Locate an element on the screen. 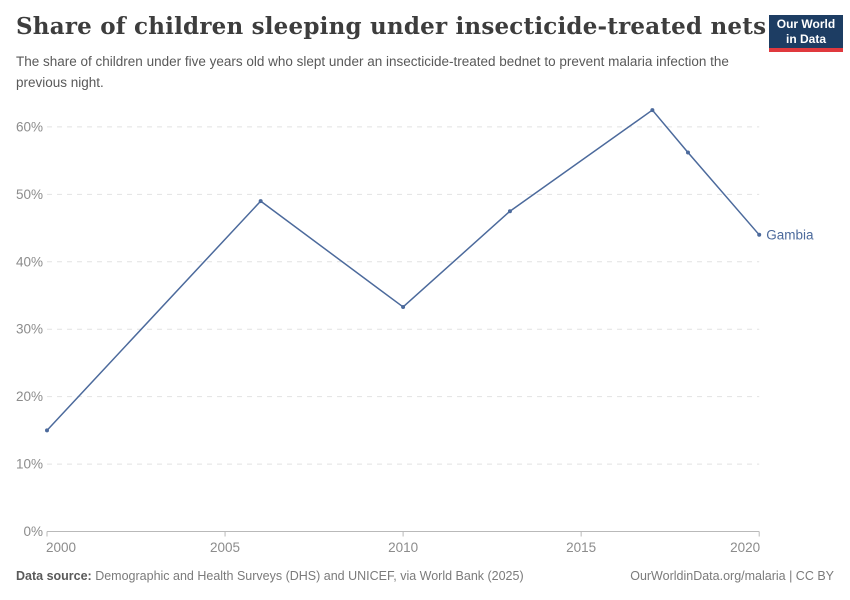 This screenshot has width=850, height=600. y-tick-label: 40% is located at coordinates (29, 261).